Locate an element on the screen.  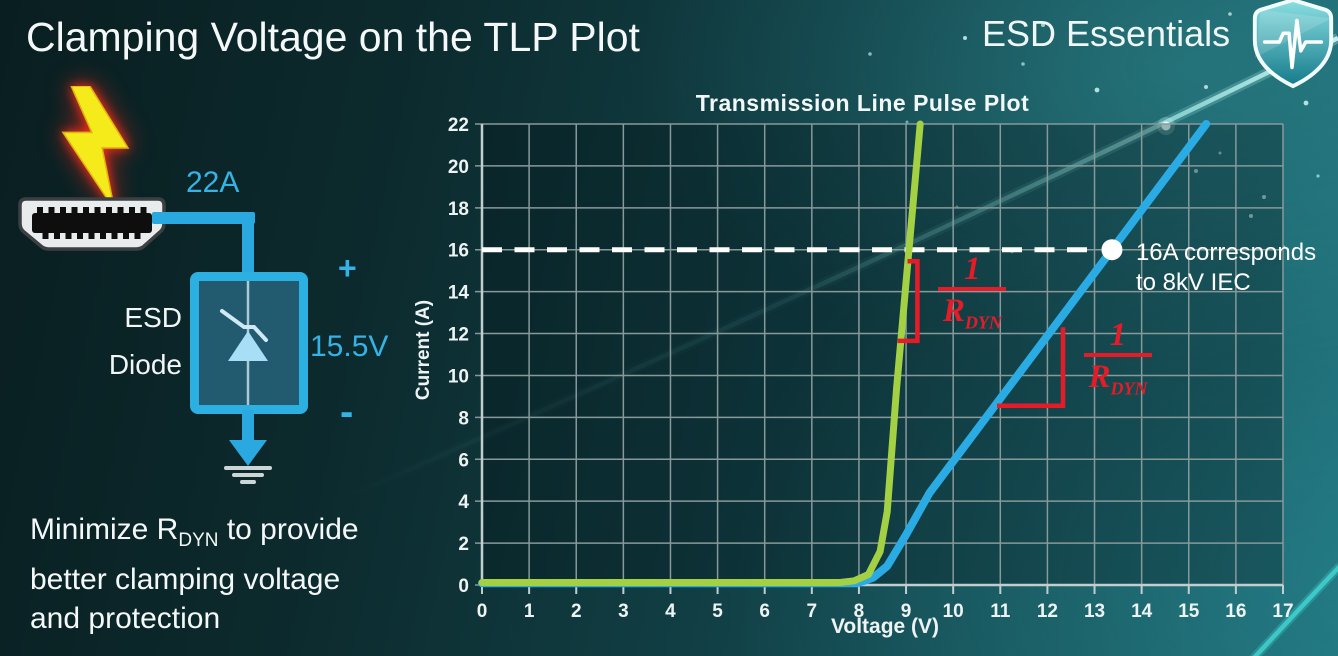
y-tick-label: 6 is located at coordinates (463, 460).